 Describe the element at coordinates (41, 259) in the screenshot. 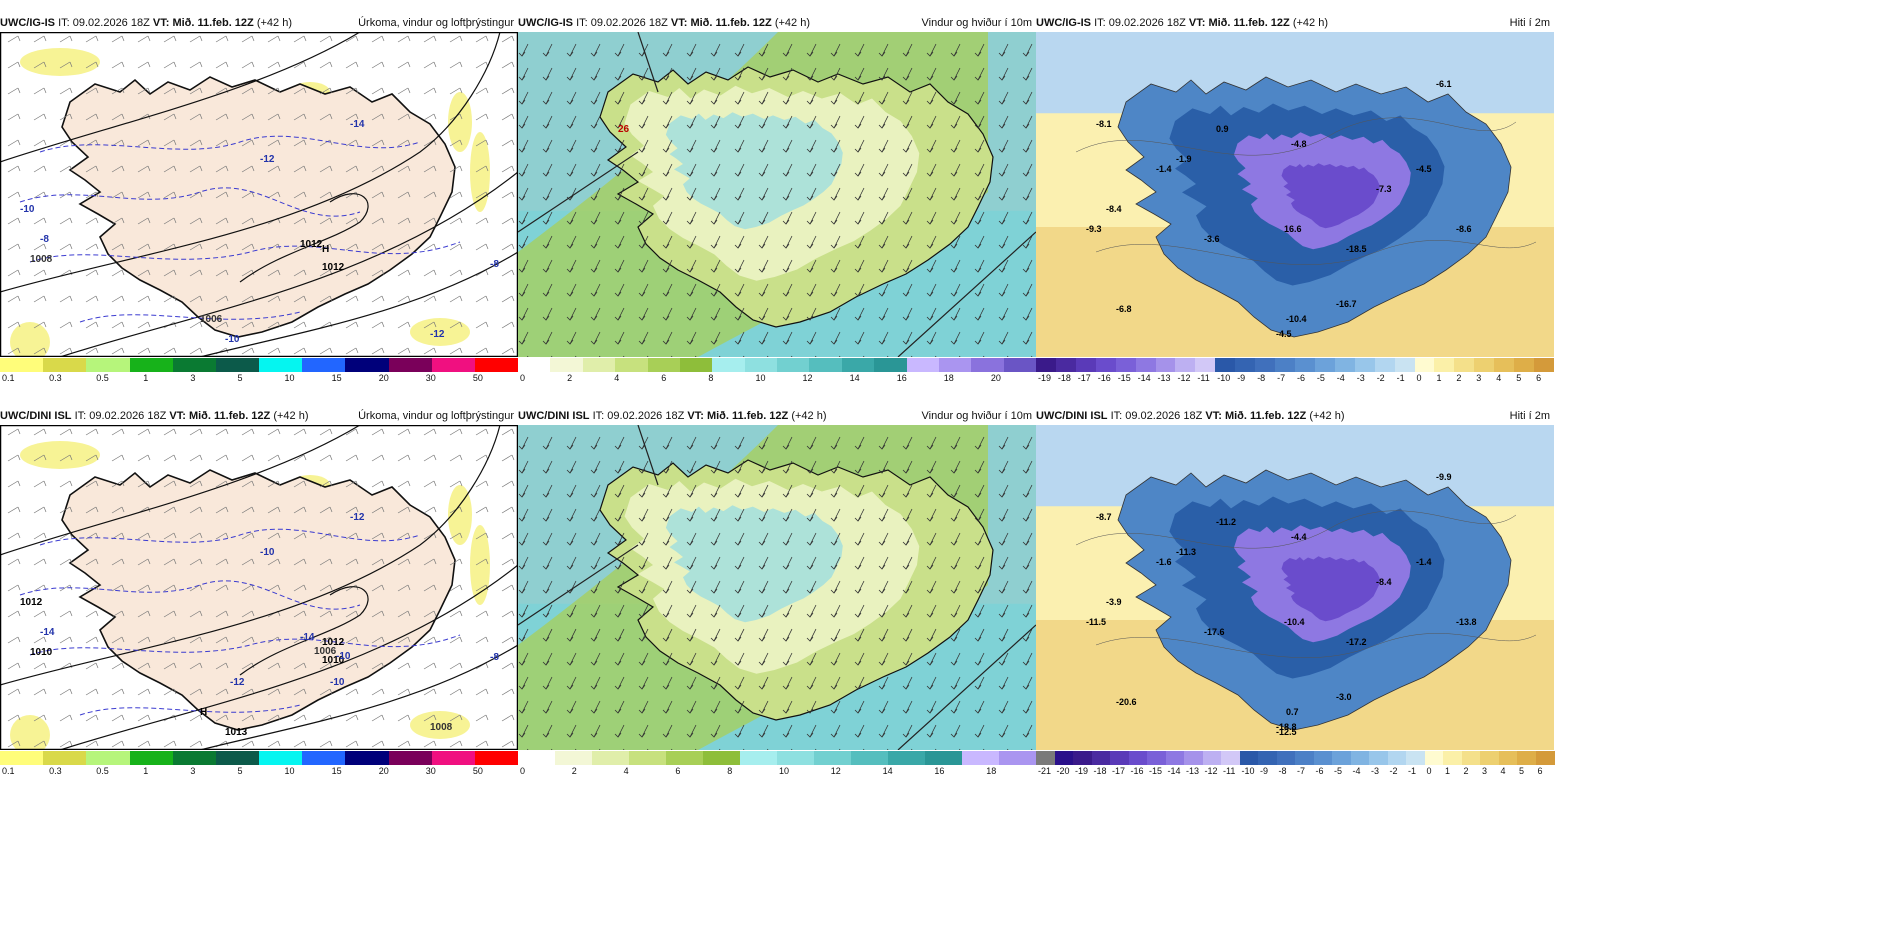

I see `map-value-label: 1008` at that location.